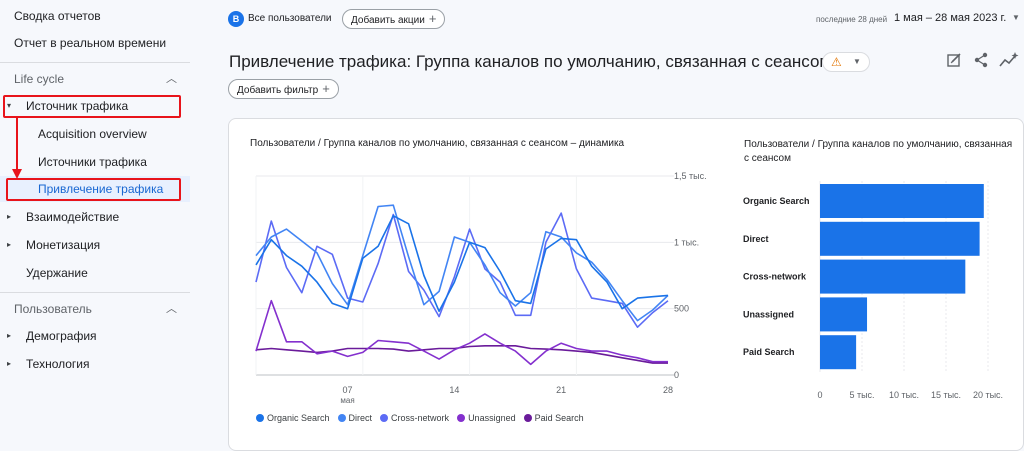 This screenshot has height=451, width=1024. Describe the element at coordinates (95, 364) in the screenshot. I see `nav-technology: ▸ Технология` at that location.